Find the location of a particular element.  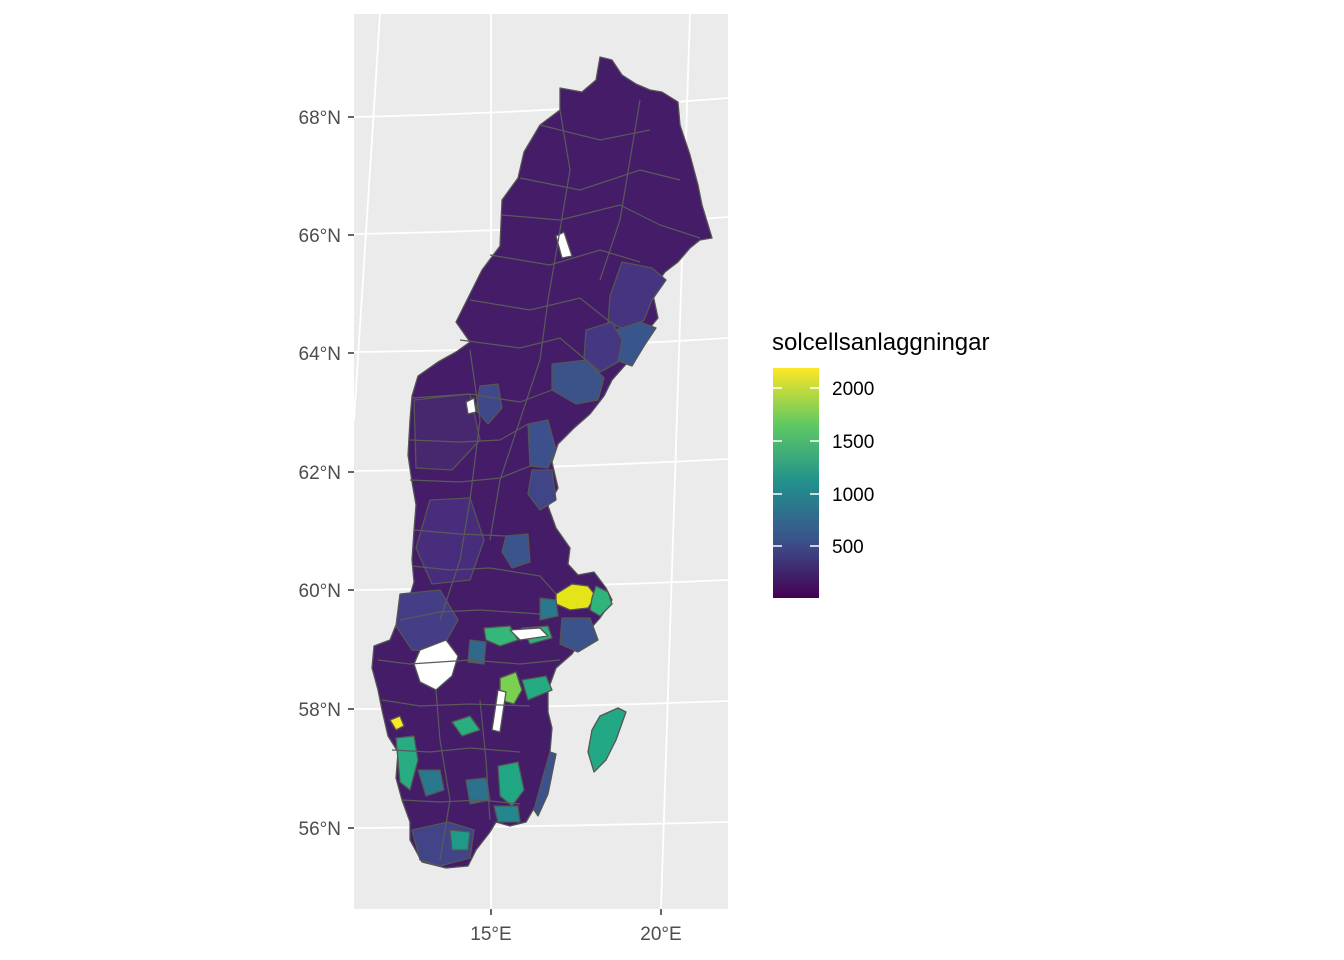

region-ostersund is located at coordinates (489, 404).